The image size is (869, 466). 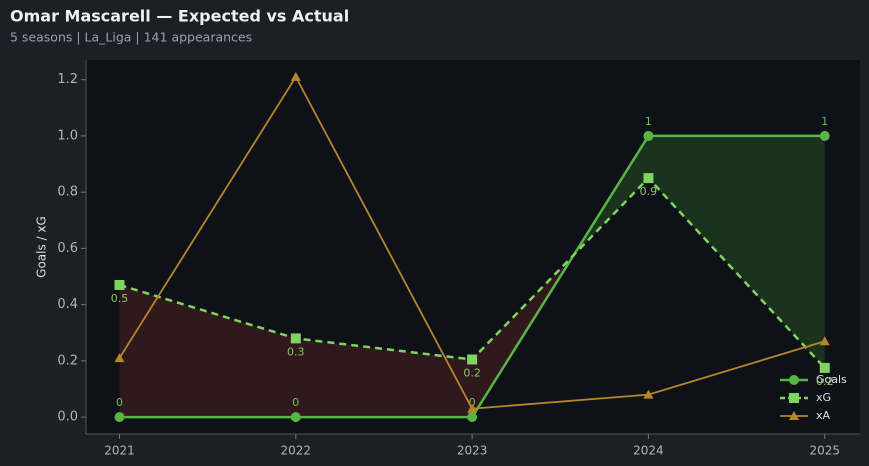 What do you see at coordinates (823, 397) in the screenshot?
I see `legend-label: xG` at bounding box center [823, 397].